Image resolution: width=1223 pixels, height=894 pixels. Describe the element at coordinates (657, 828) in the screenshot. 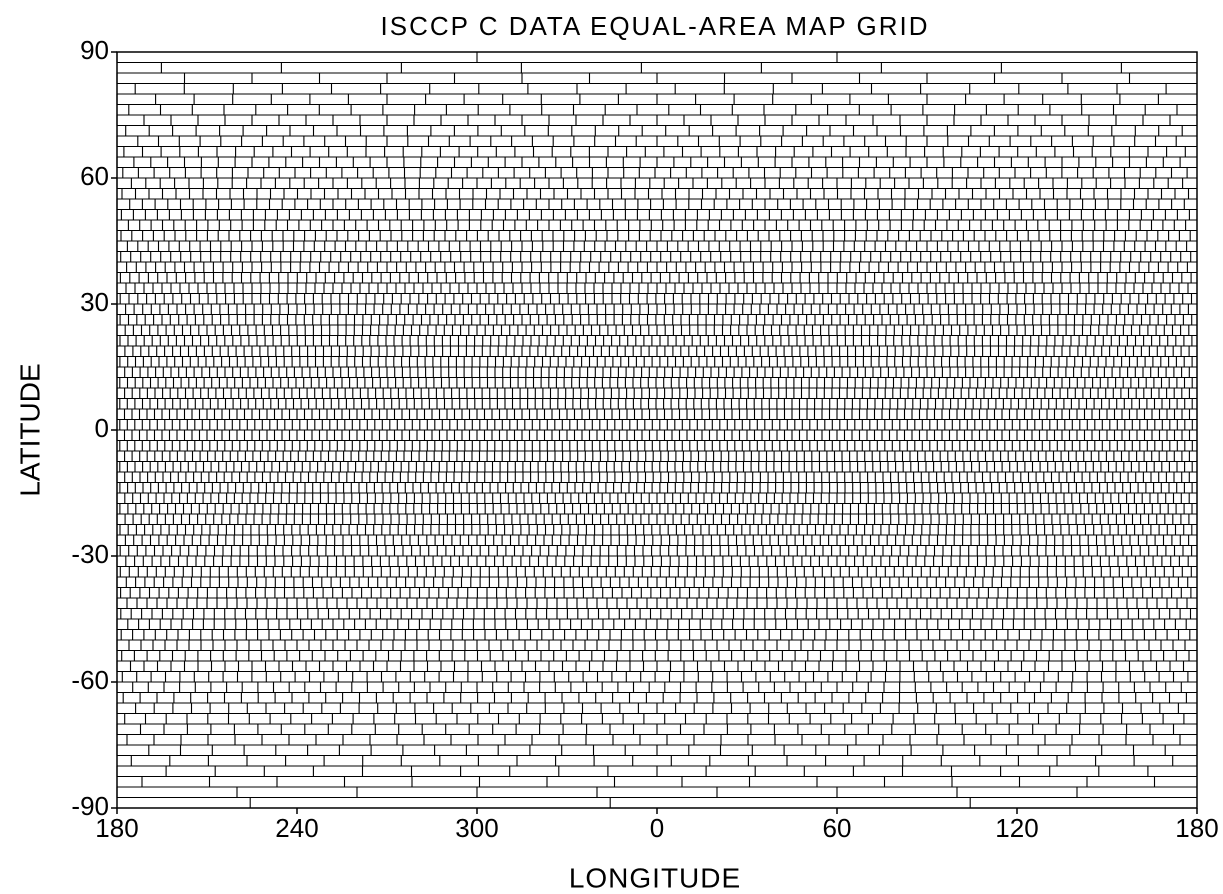

I see `x-tick-label: 0` at that location.